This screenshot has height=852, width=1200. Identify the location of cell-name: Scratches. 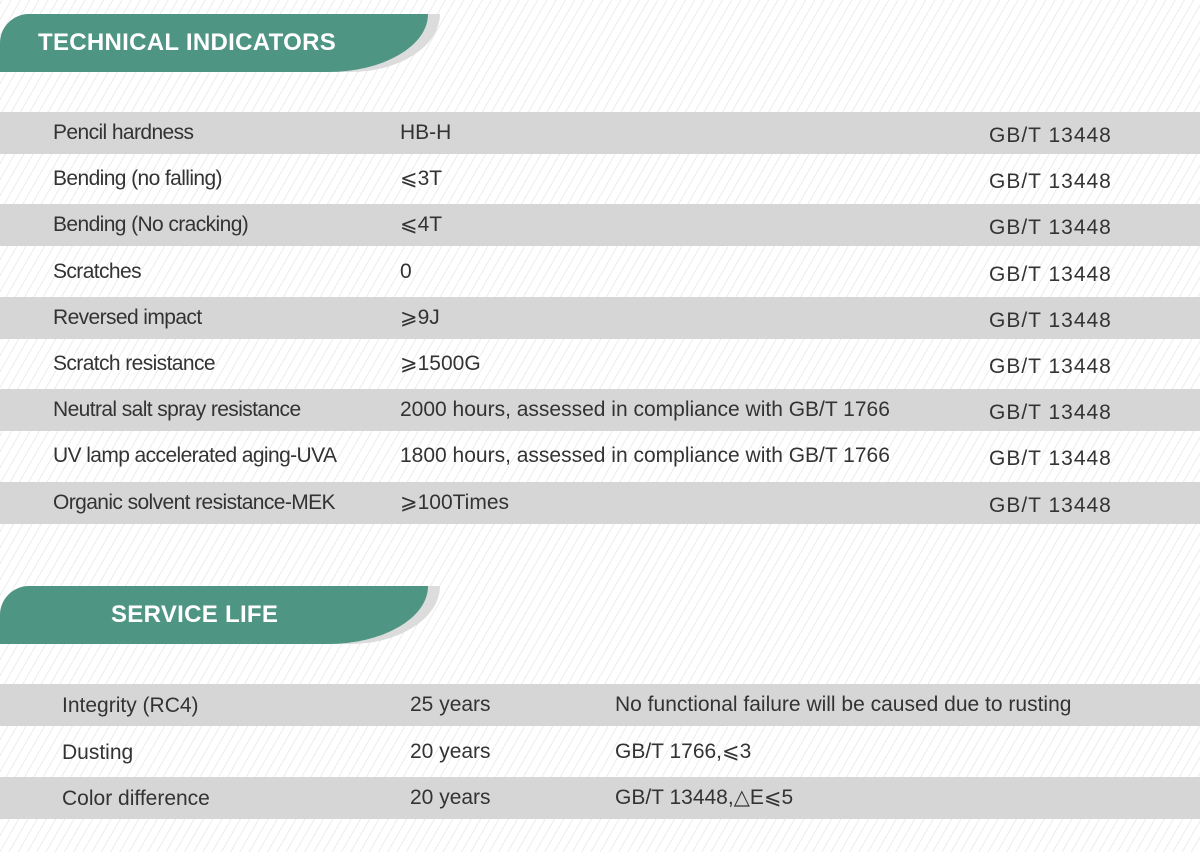
(97, 271).